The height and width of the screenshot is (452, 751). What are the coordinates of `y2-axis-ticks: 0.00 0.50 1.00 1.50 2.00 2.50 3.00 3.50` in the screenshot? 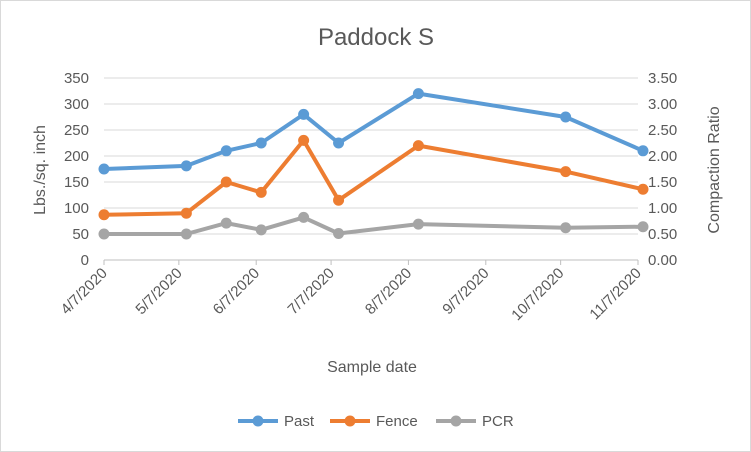 It's located at (662, 169).